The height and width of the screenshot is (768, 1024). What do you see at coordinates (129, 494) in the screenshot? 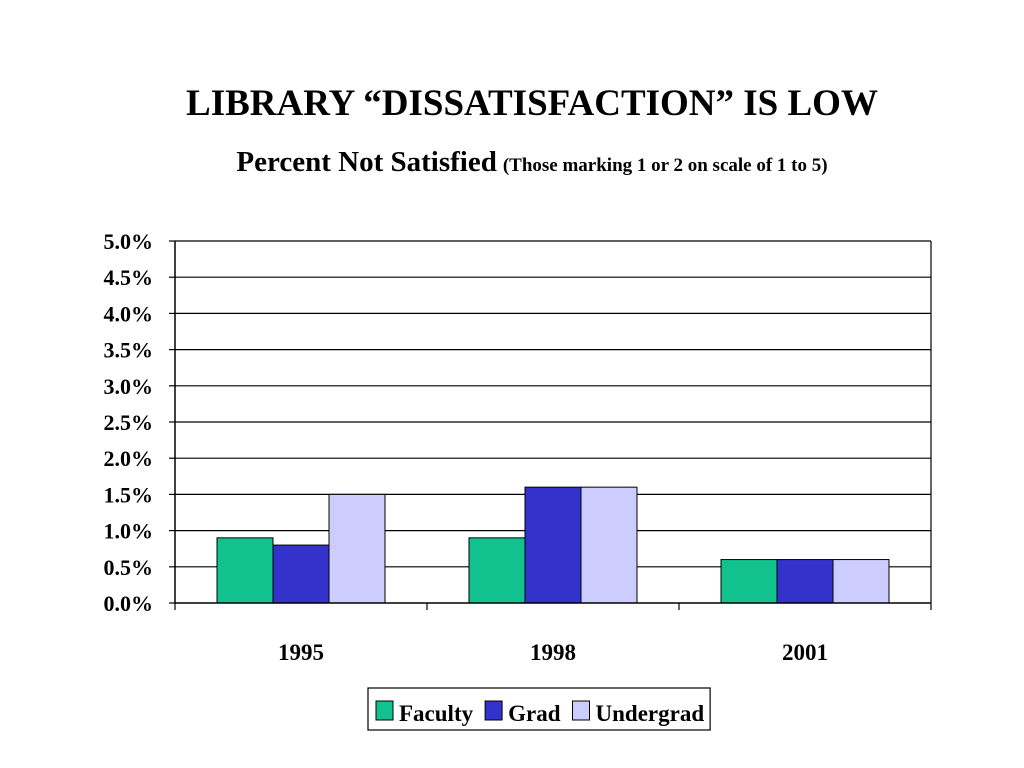
I see `y-tick-label: 1.5%` at bounding box center [129, 494].